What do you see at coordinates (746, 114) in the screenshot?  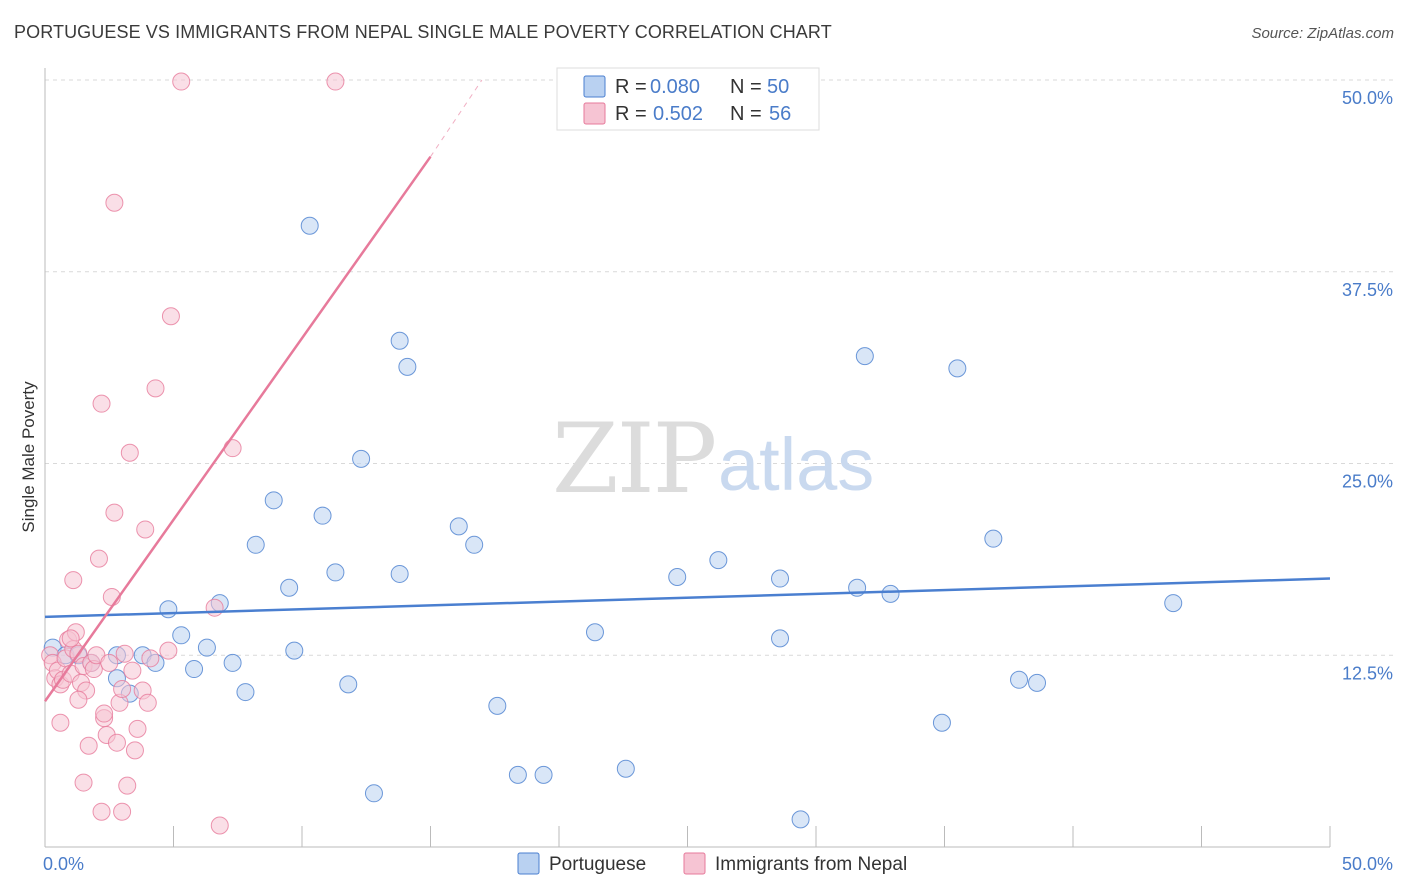 I see `legend-n-label-nepal: N =` at bounding box center [746, 114].